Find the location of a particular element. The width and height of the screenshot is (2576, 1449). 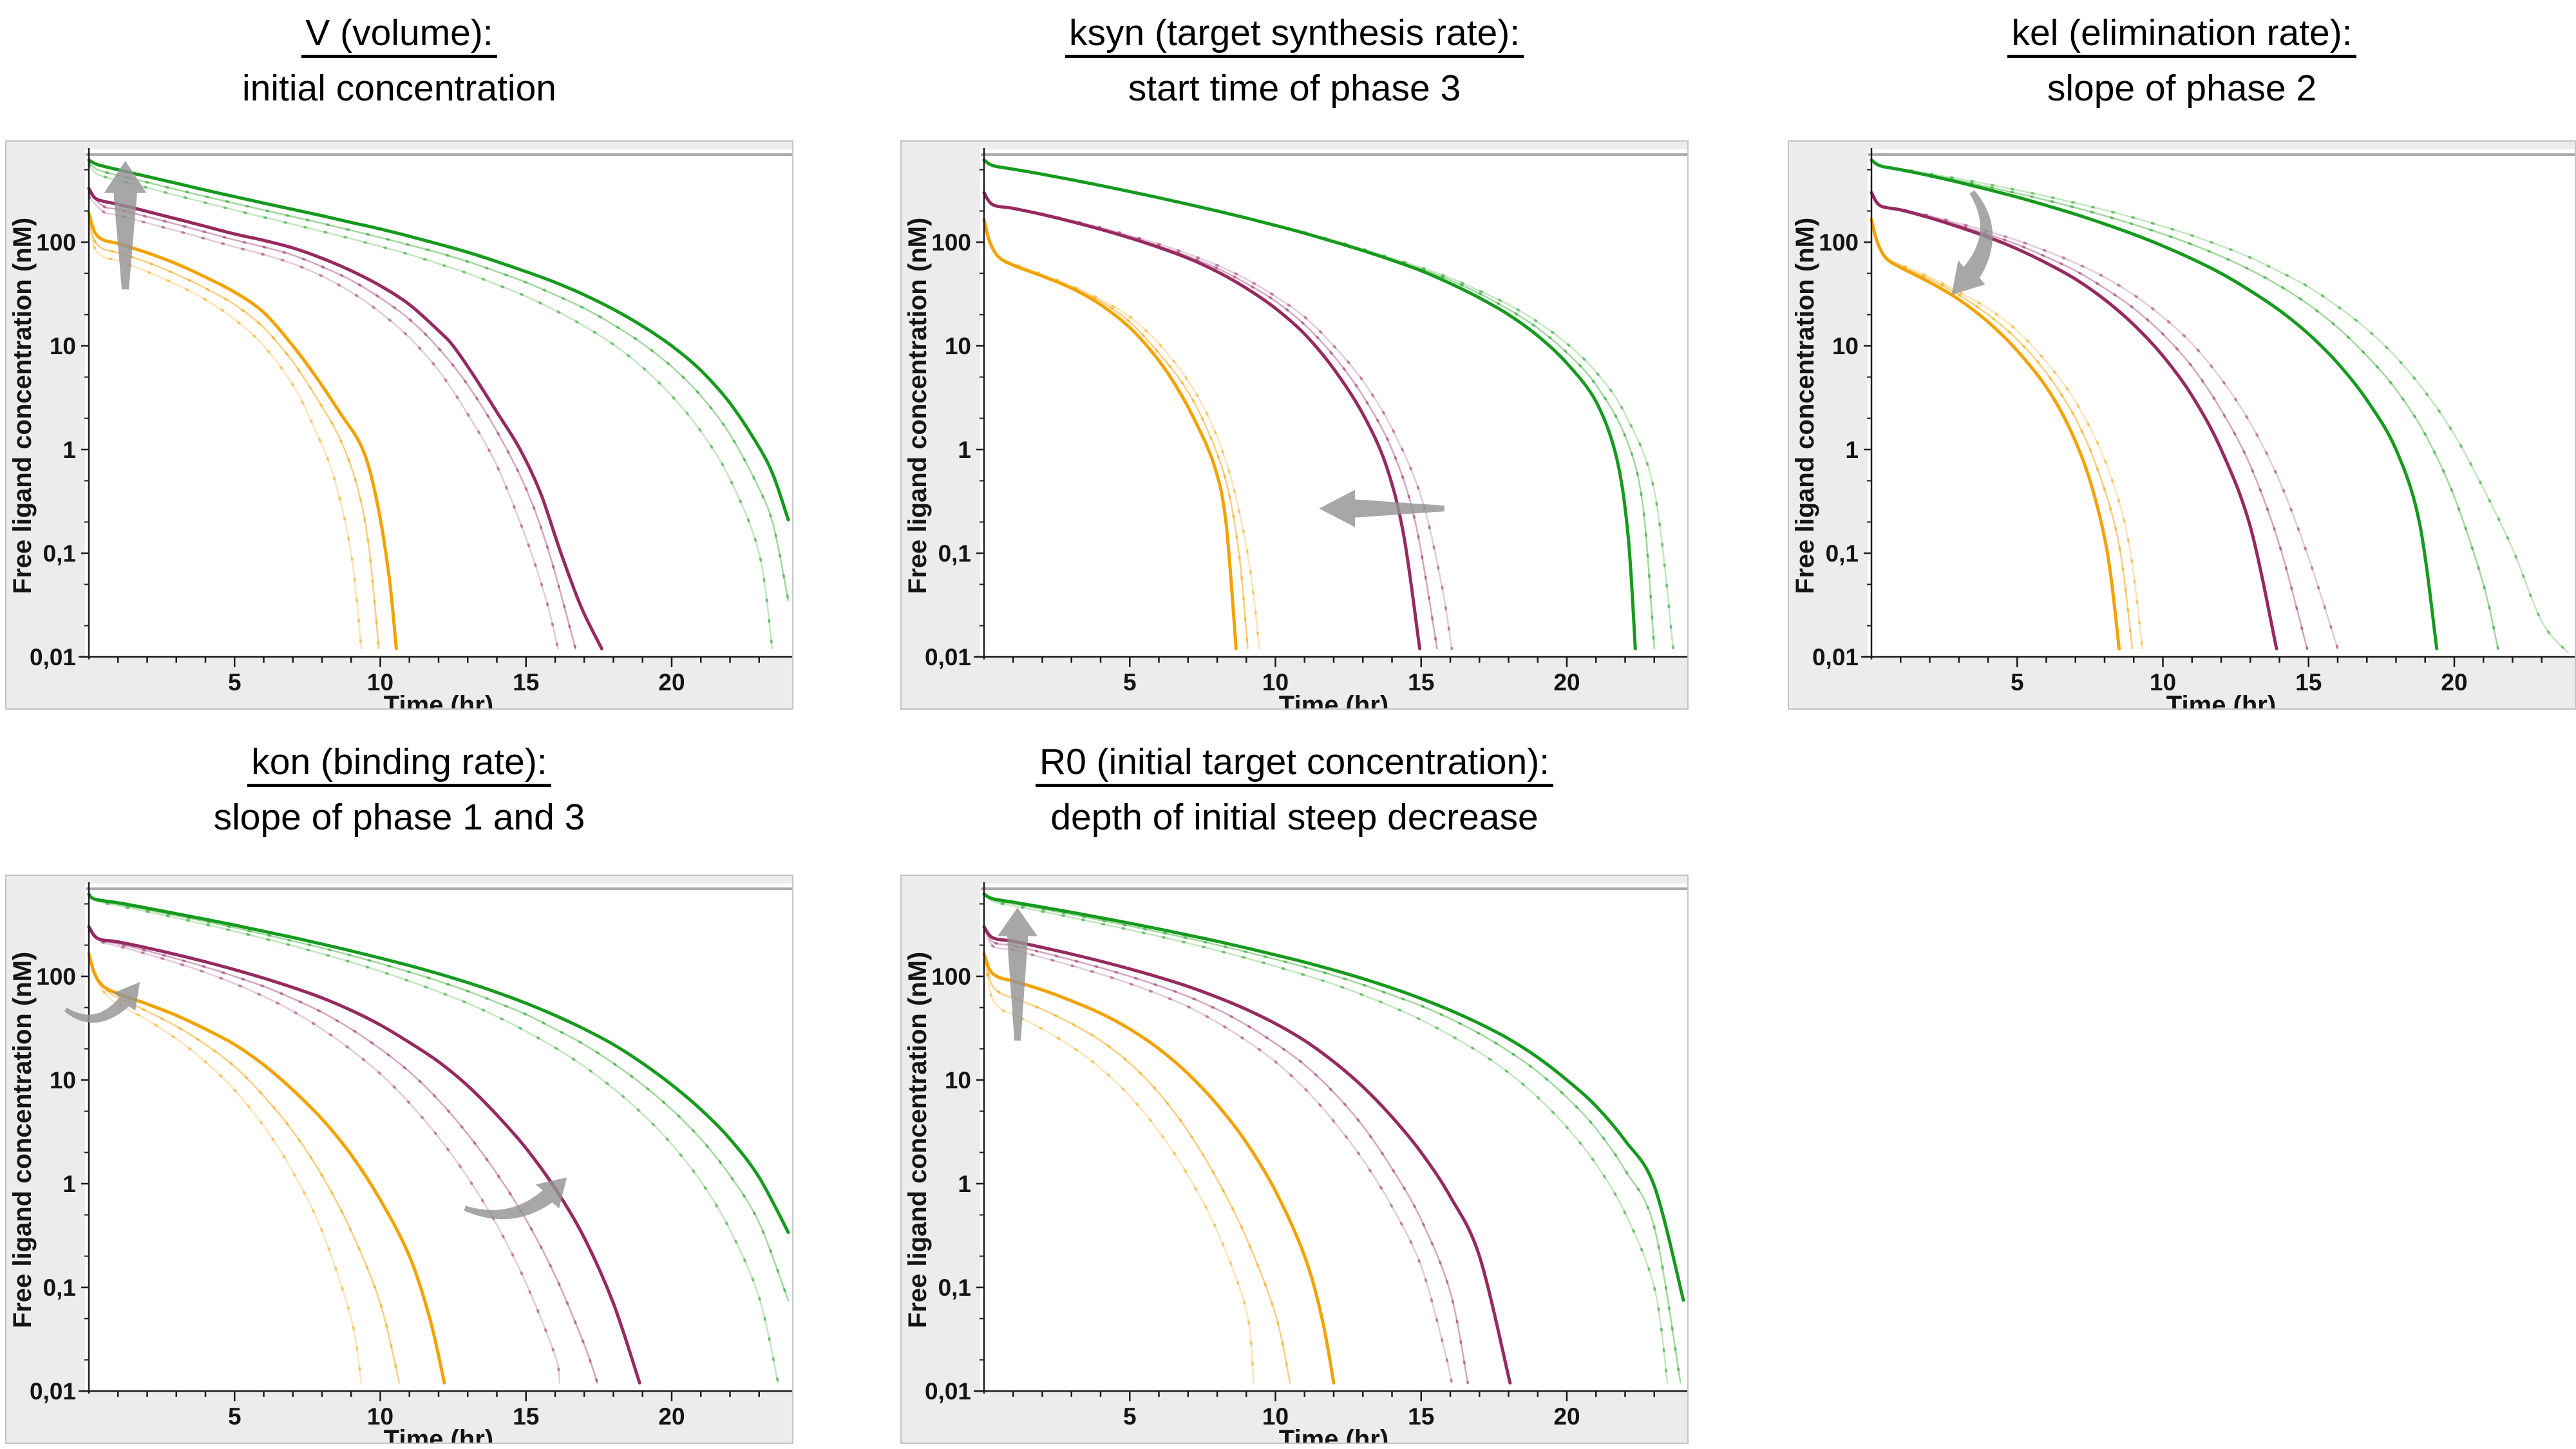

chart-title-v: V (volume): initial concentration is located at coordinates (399, 60).